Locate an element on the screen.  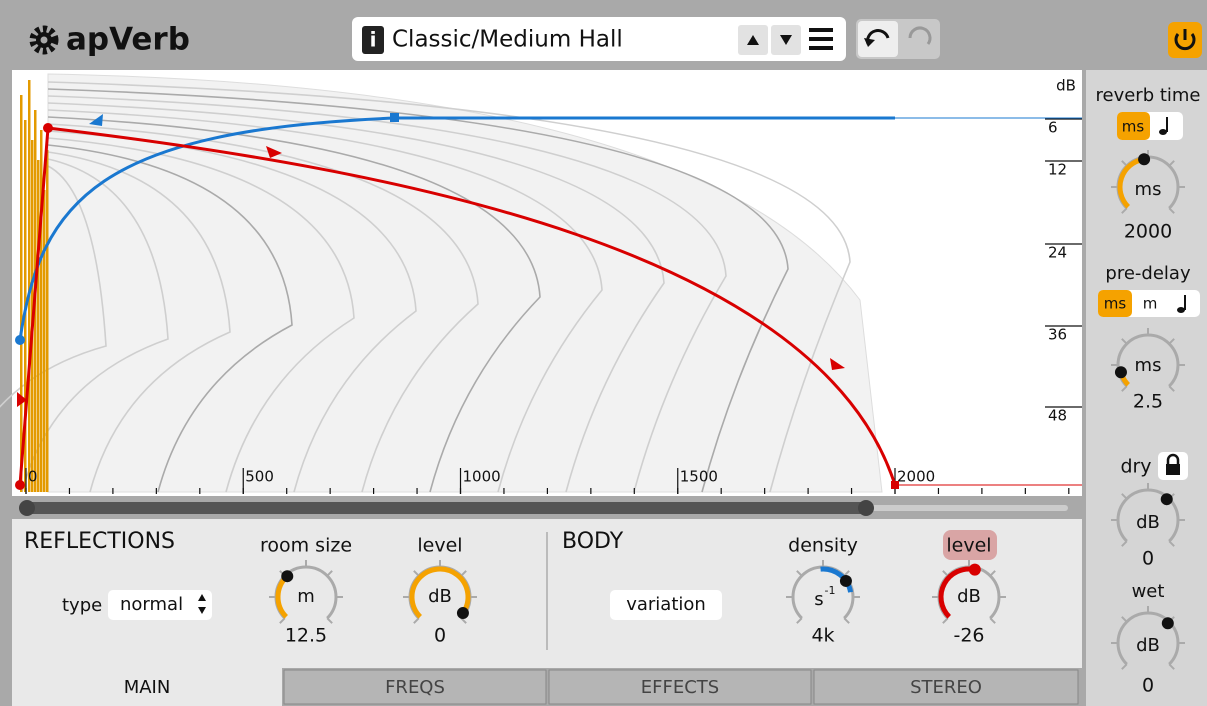
slider-end is located at coordinates (866, 508).